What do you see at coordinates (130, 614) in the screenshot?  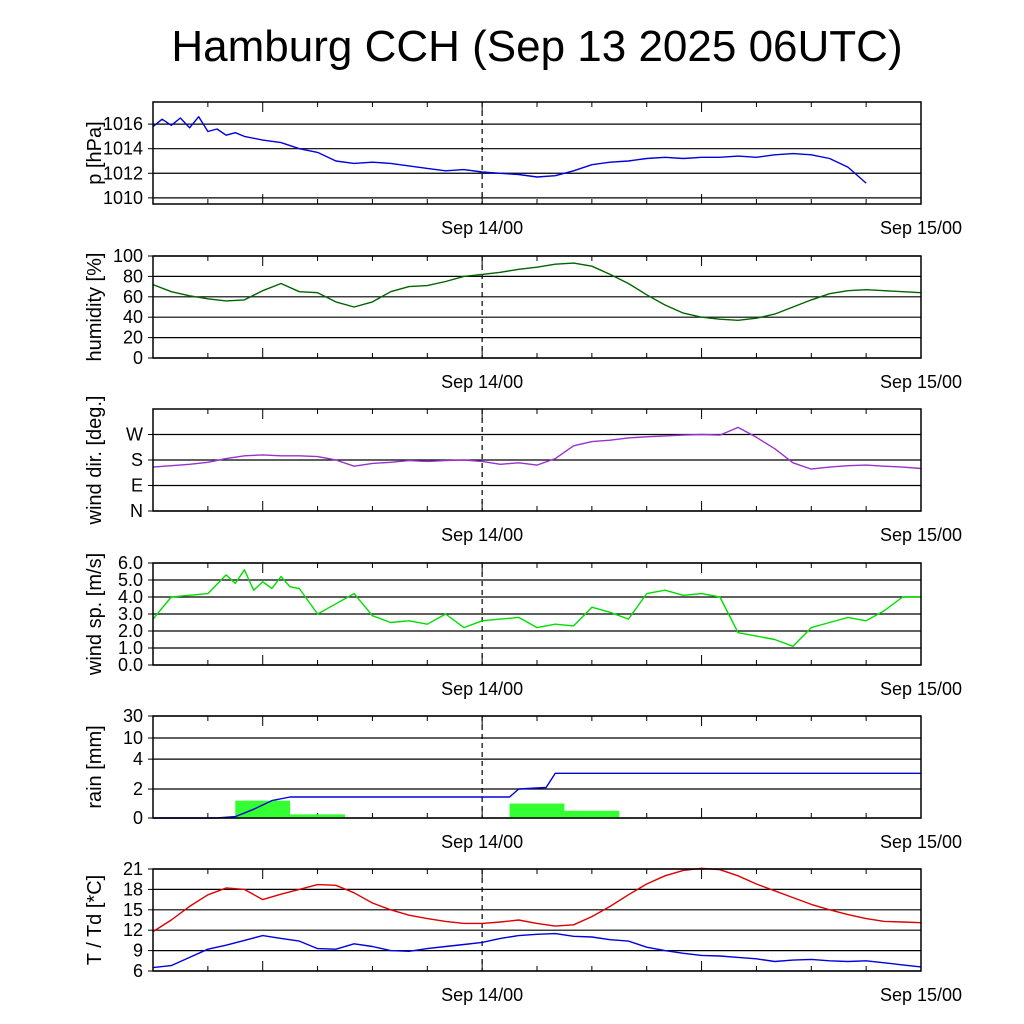 I see `y-tick-label: 3.0` at bounding box center [130, 614].